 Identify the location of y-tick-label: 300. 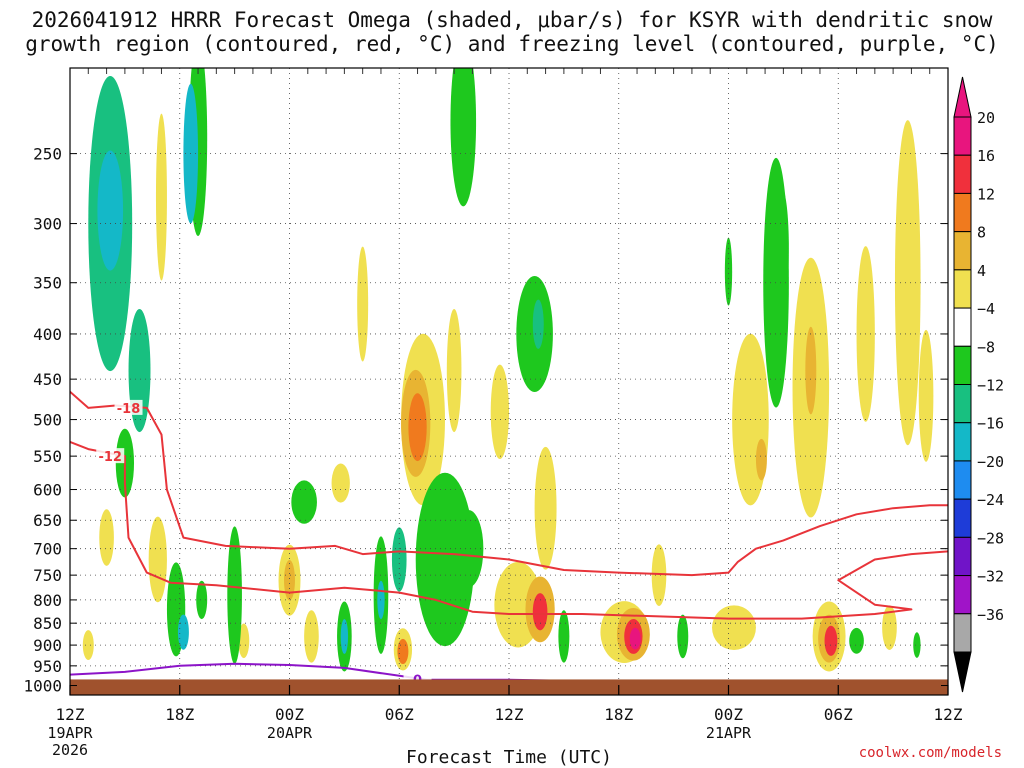
(47, 224).